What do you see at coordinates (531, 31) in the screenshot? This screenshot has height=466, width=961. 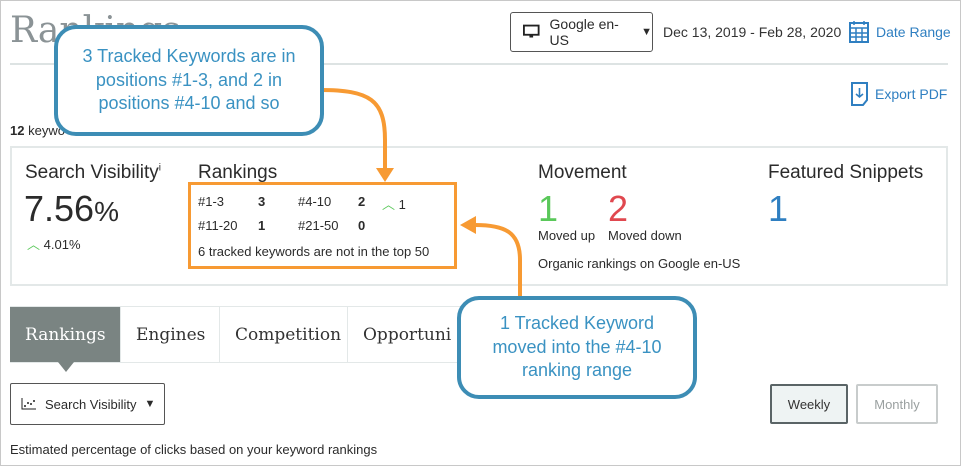 I see `monitor-icon` at bounding box center [531, 31].